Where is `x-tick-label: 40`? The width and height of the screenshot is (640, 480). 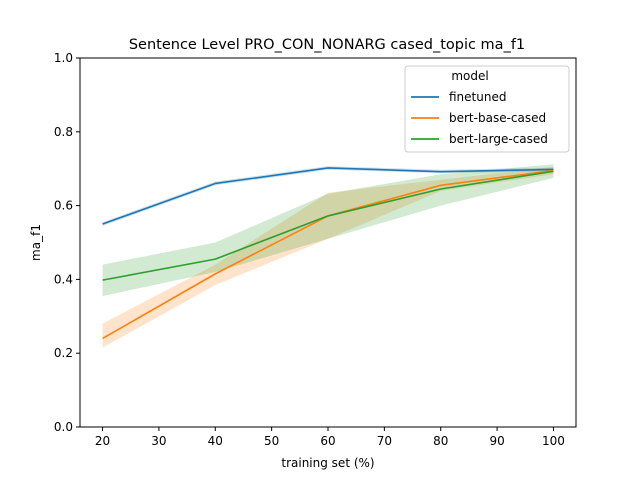 x-tick-label: 40 is located at coordinates (215, 441).